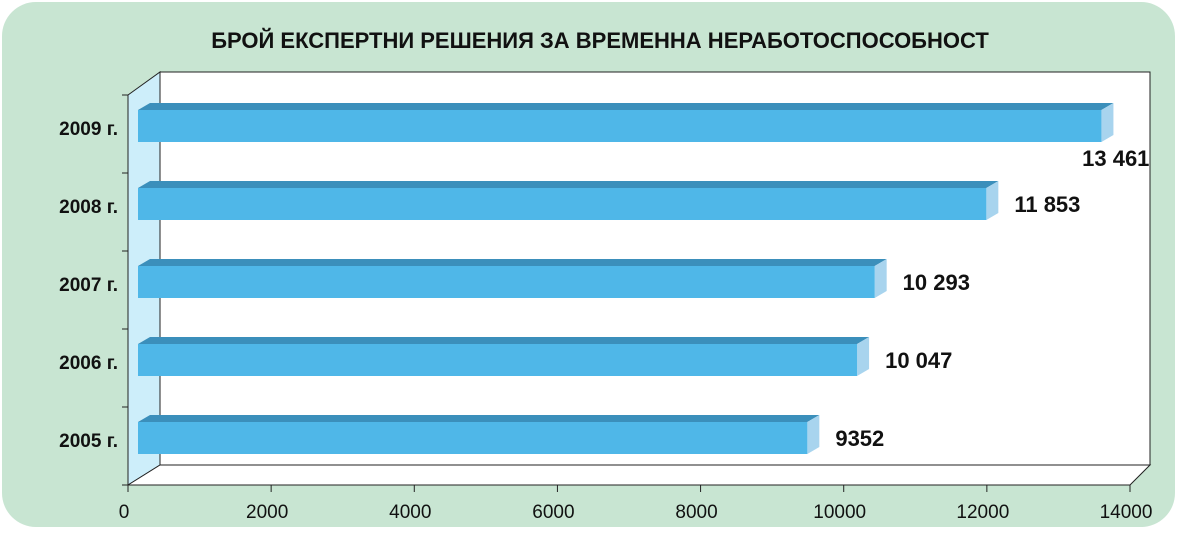  What do you see at coordinates (859, 438) in the screenshot?
I see `value-label: 9352` at bounding box center [859, 438].